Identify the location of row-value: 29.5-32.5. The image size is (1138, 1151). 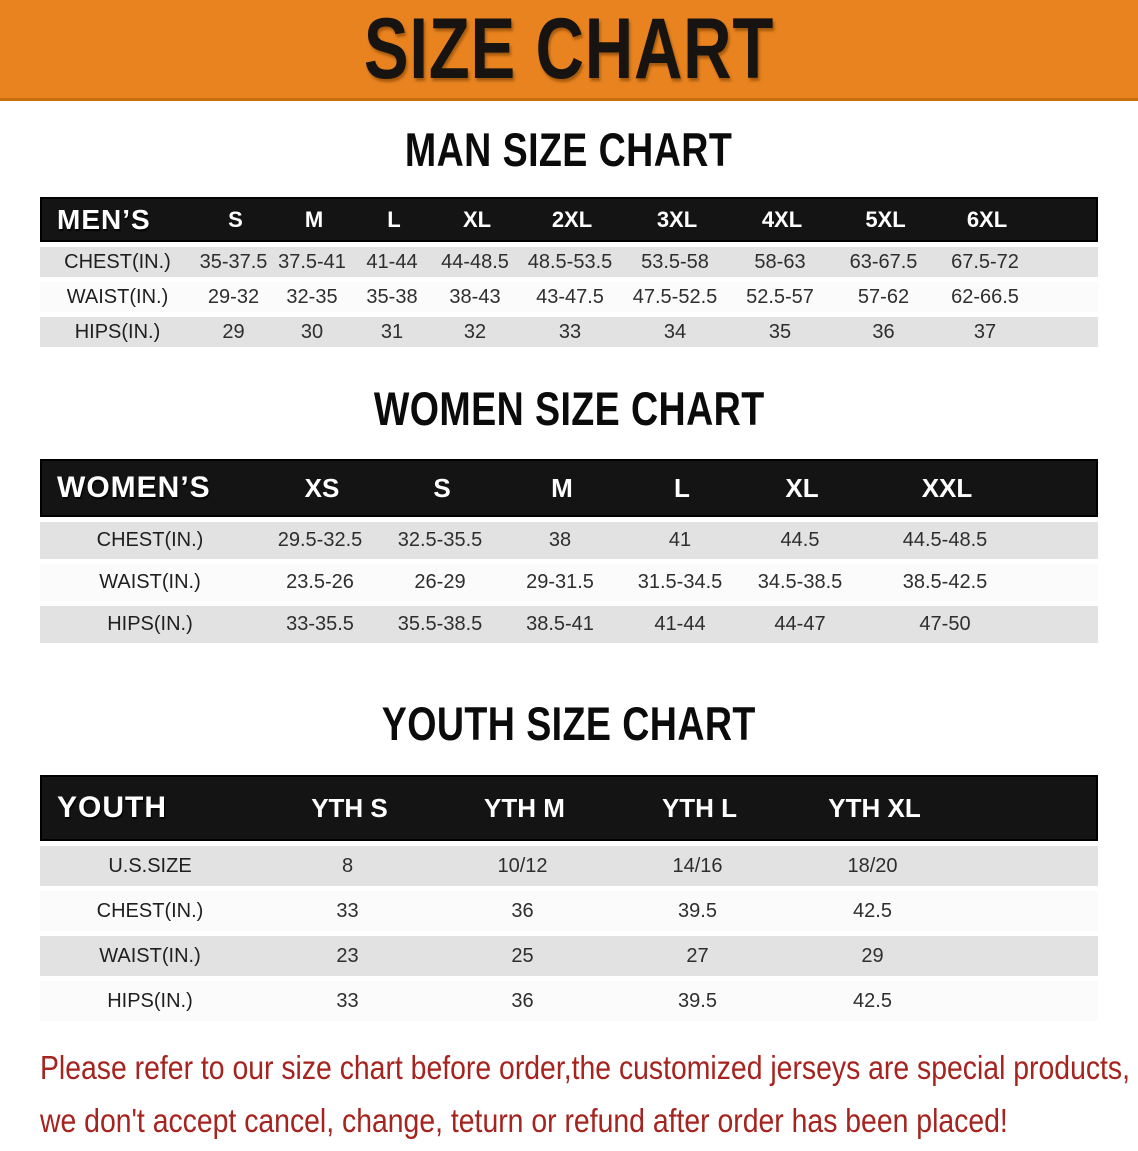
(320, 540).